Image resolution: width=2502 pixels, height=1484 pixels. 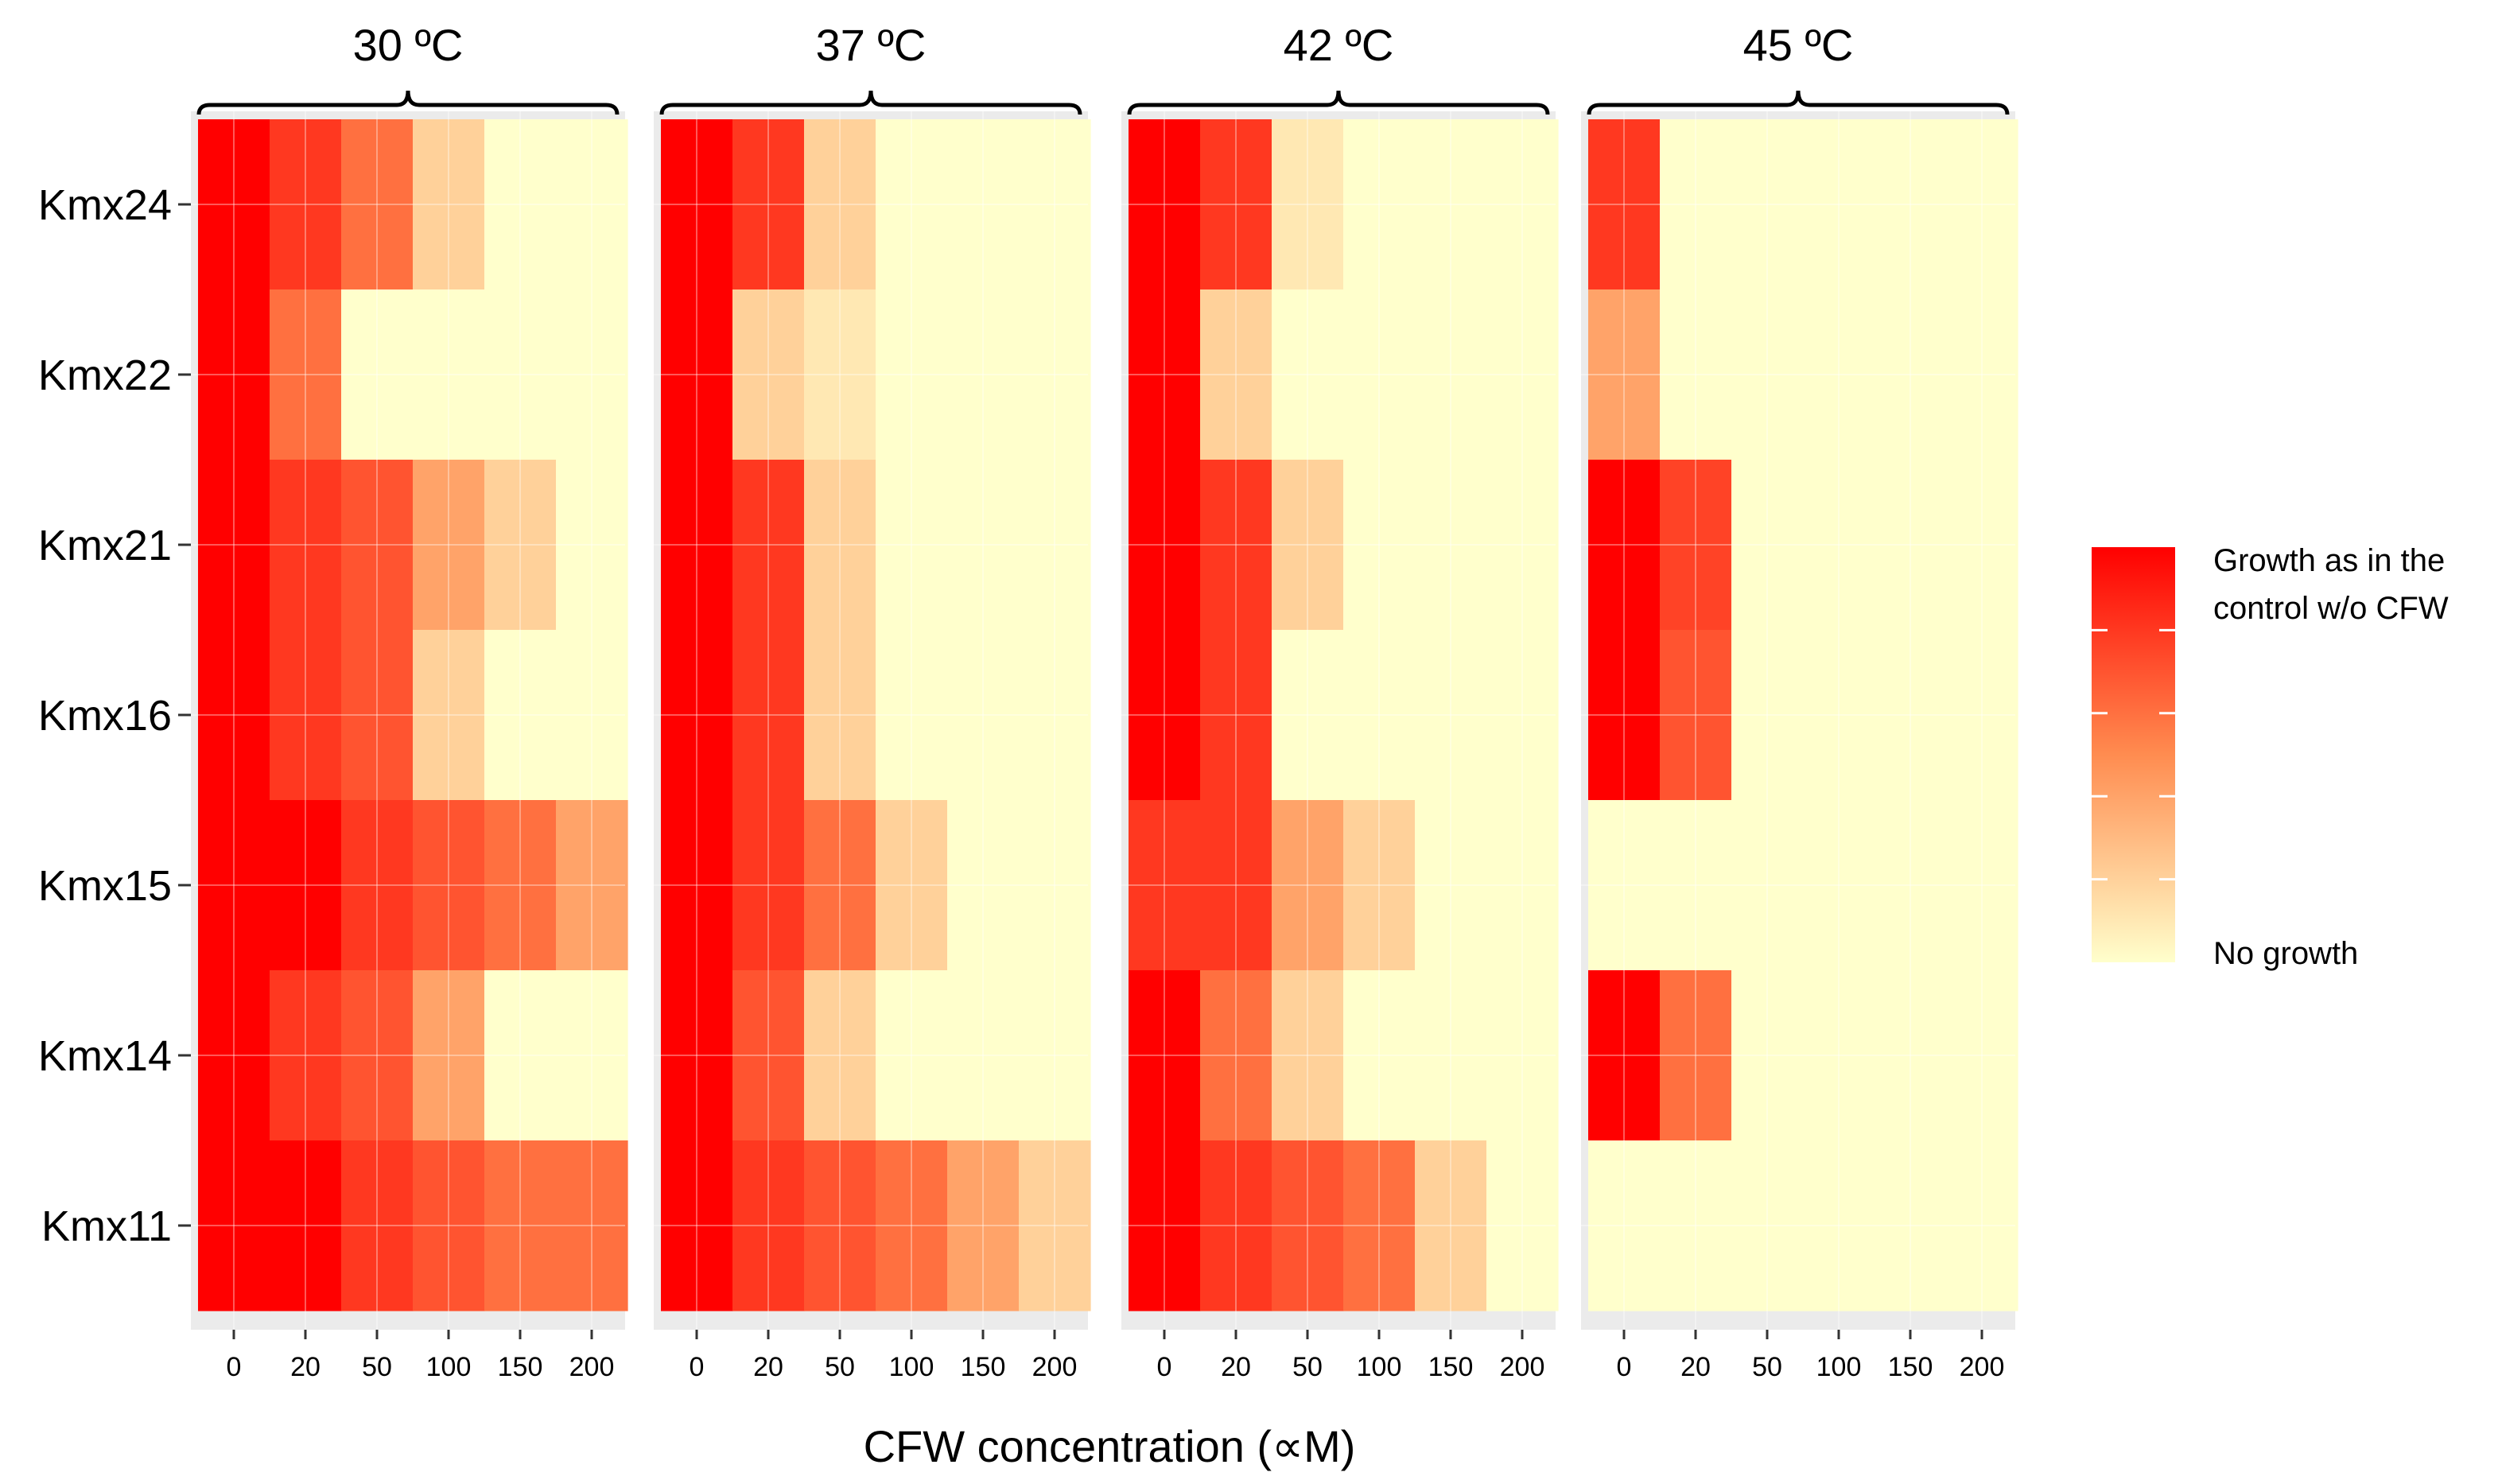 I want to click on row-label: Kmx22, so click(x=105, y=375).